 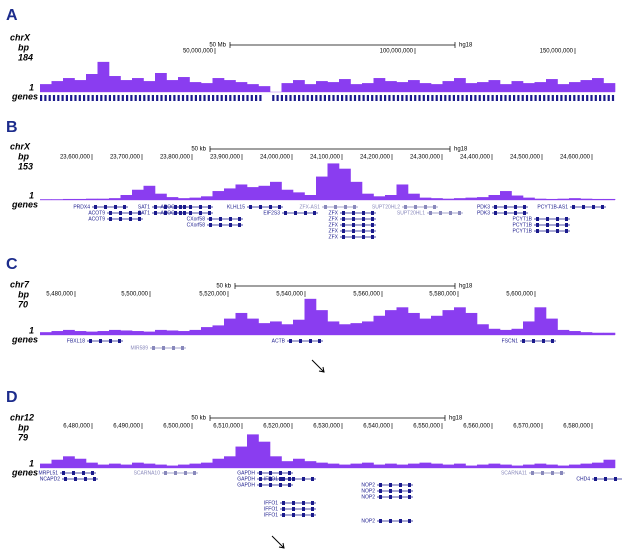 I want to click on bp-label: bp, so click(x=23, y=294).